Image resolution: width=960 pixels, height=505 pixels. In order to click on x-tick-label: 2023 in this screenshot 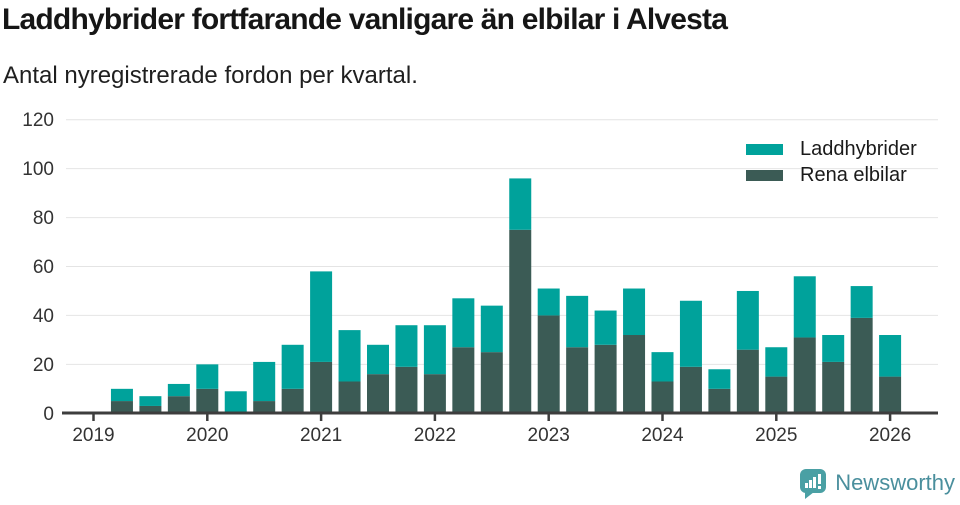, I will do `click(549, 435)`.